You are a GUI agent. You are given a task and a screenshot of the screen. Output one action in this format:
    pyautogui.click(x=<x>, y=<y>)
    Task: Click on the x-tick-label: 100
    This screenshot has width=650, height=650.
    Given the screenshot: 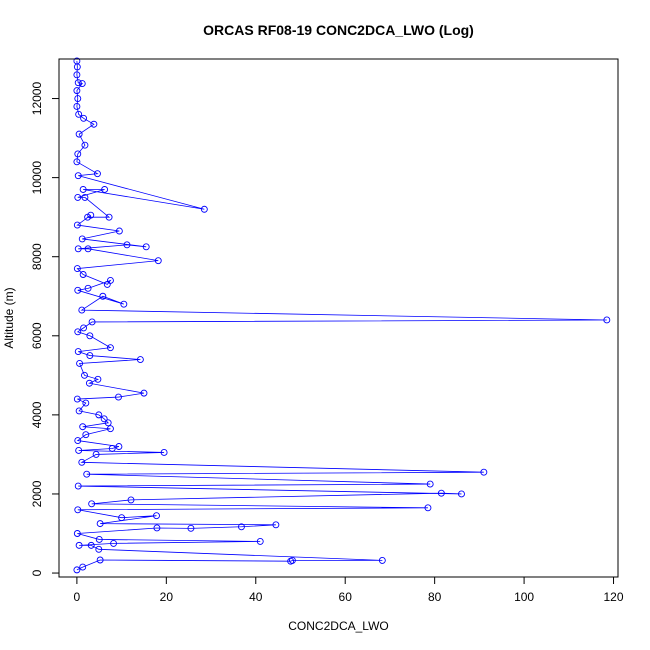 What is the action you would take?
    pyautogui.click(x=524, y=597)
    